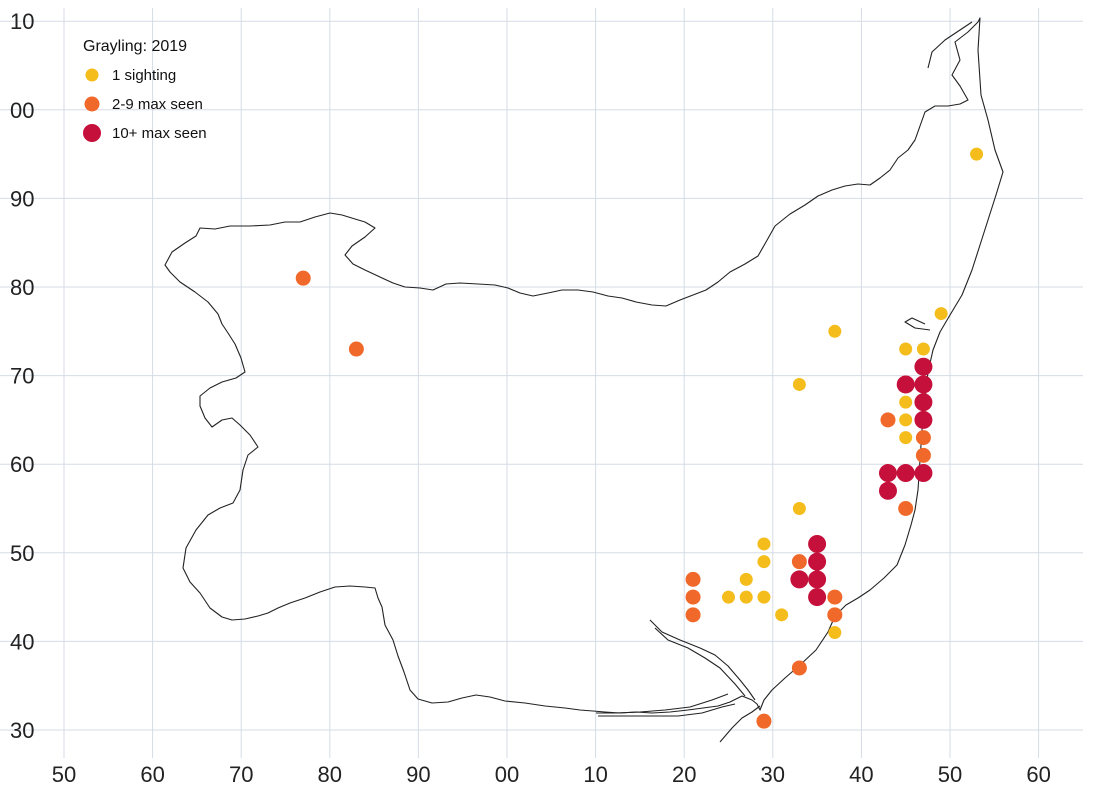 The width and height of the screenshot is (1095, 789). What do you see at coordinates (92, 75) in the screenshot?
I see `legend-swatch-one` at bounding box center [92, 75].